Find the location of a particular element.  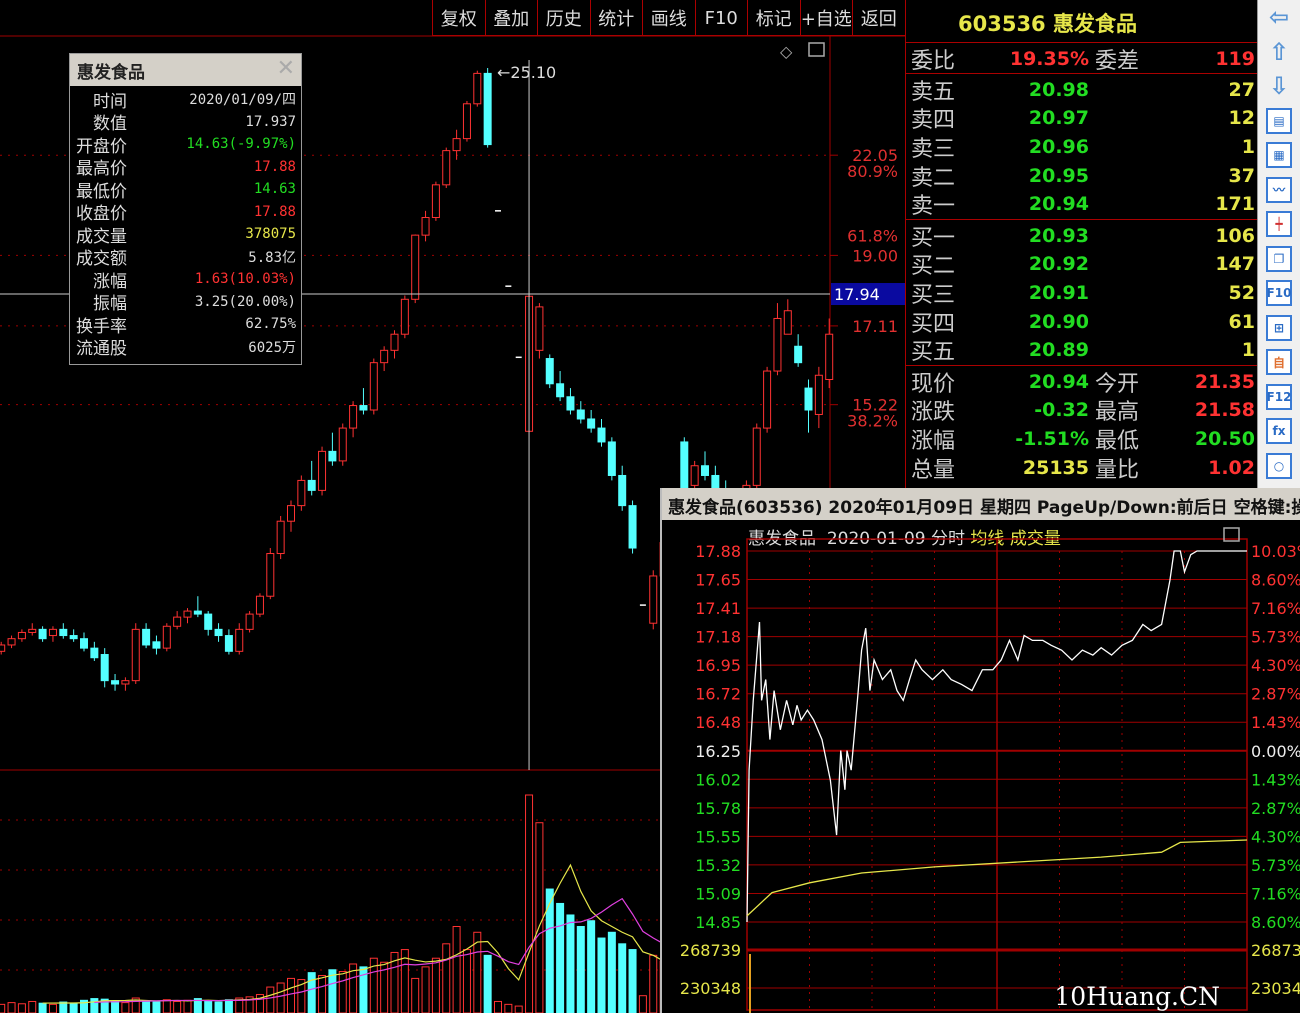

ask-row: 卖四 20.97 12 is located at coordinates (1083, 118).